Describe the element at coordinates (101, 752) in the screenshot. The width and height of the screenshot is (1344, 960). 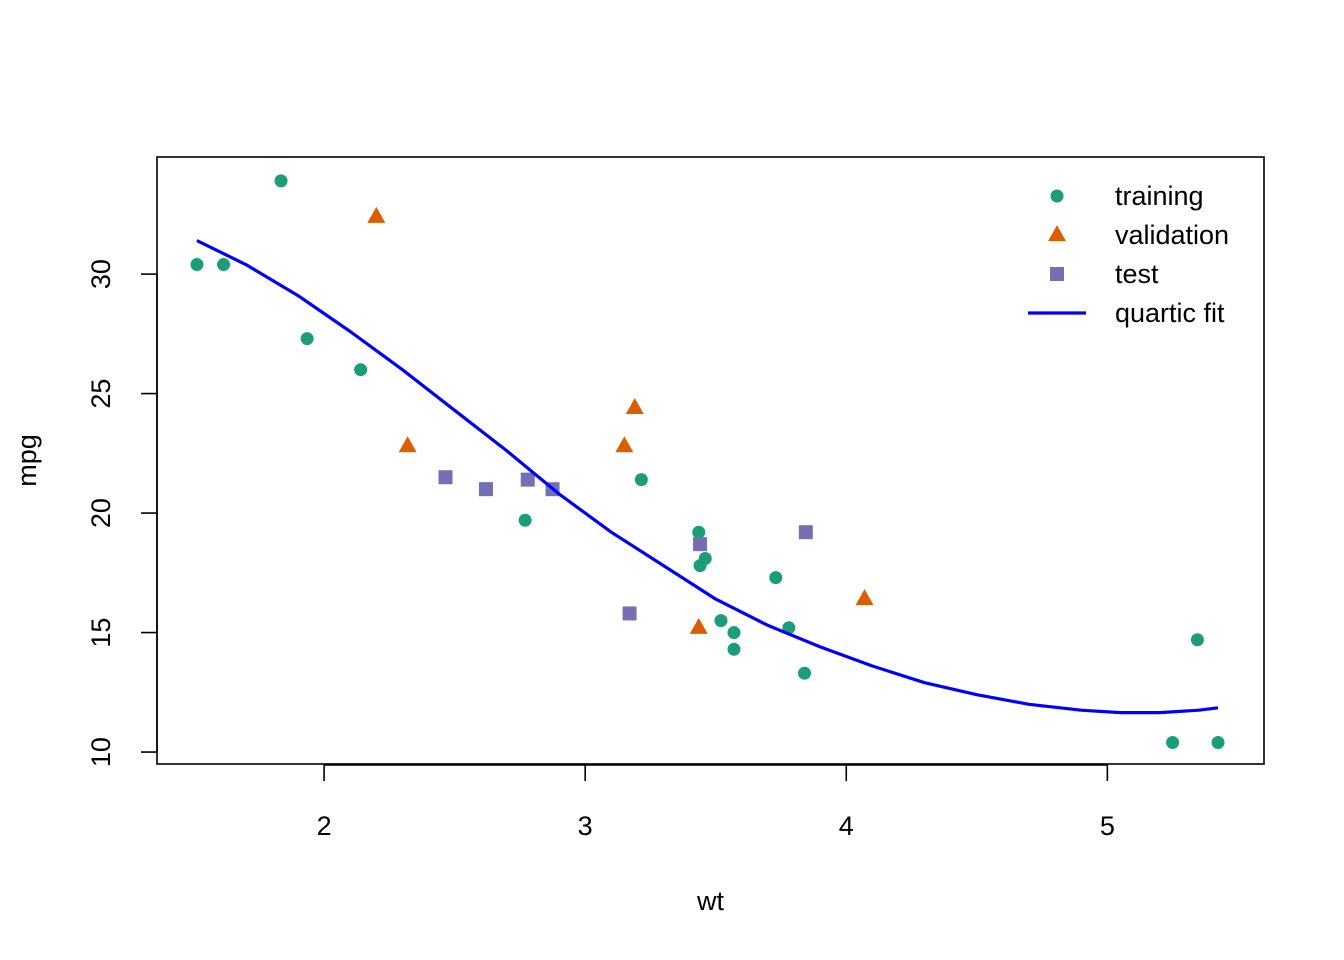
I see `y-tick-label: 10` at that location.